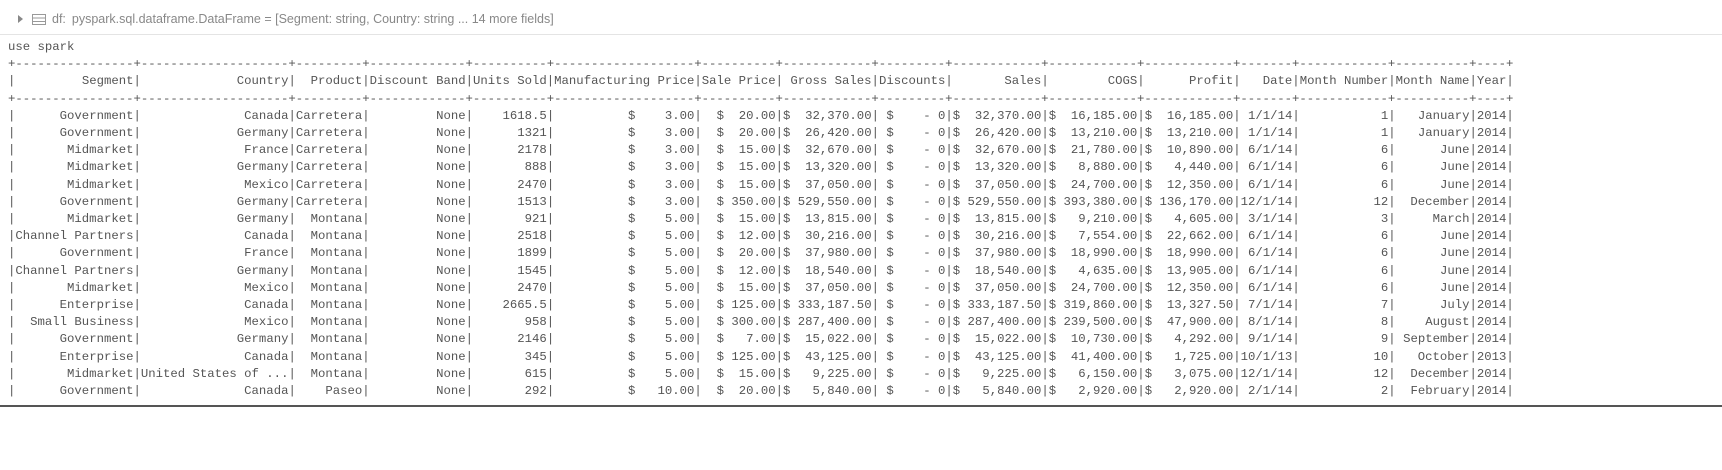 The image size is (1722, 470). What do you see at coordinates (1384, 391) in the screenshot?
I see `table-cell: 2` at bounding box center [1384, 391].